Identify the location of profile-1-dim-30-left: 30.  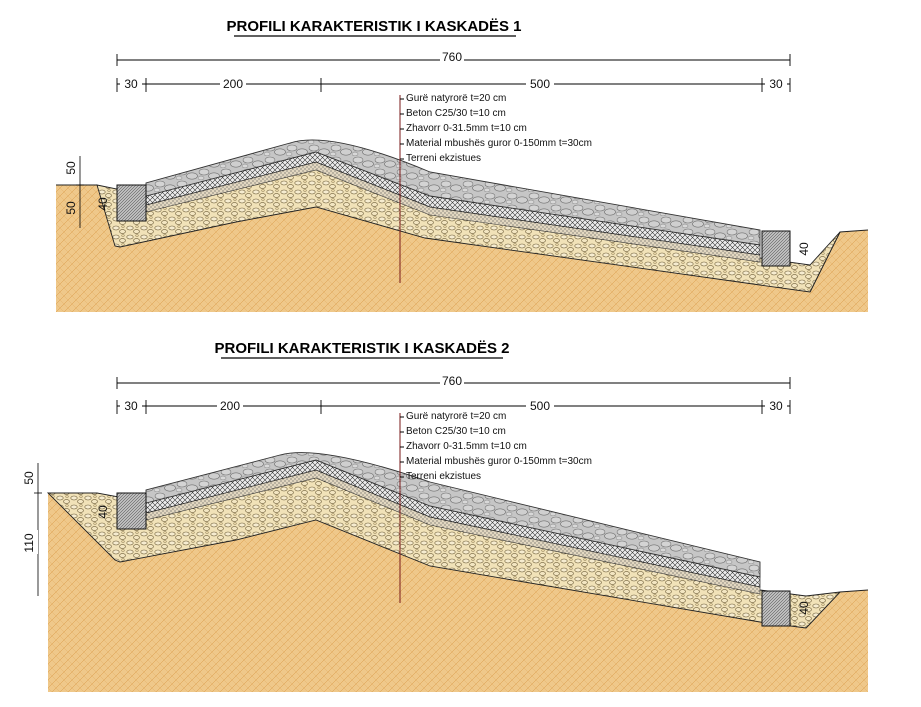
(131, 84).